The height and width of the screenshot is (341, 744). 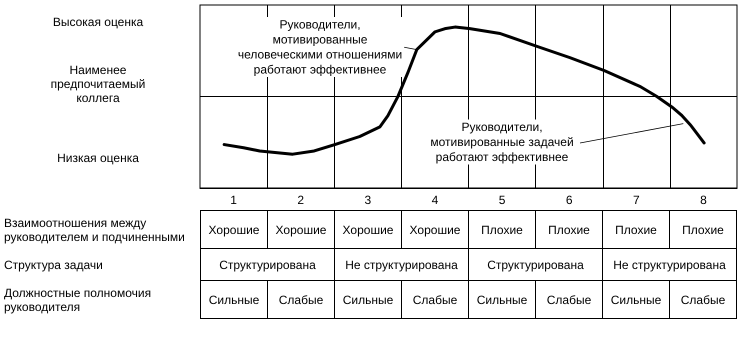 I want to click on x-tick-label: 3, so click(x=368, y=200).